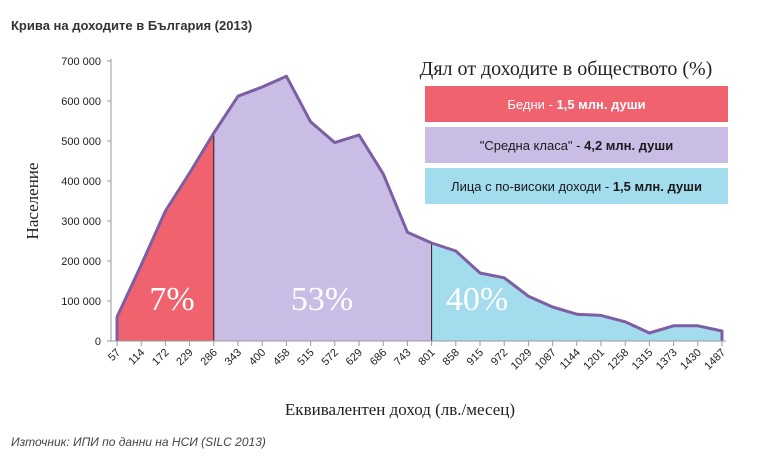  I want to click on legend-title: Дял от доходите в обществото (%), so click(566, 69).